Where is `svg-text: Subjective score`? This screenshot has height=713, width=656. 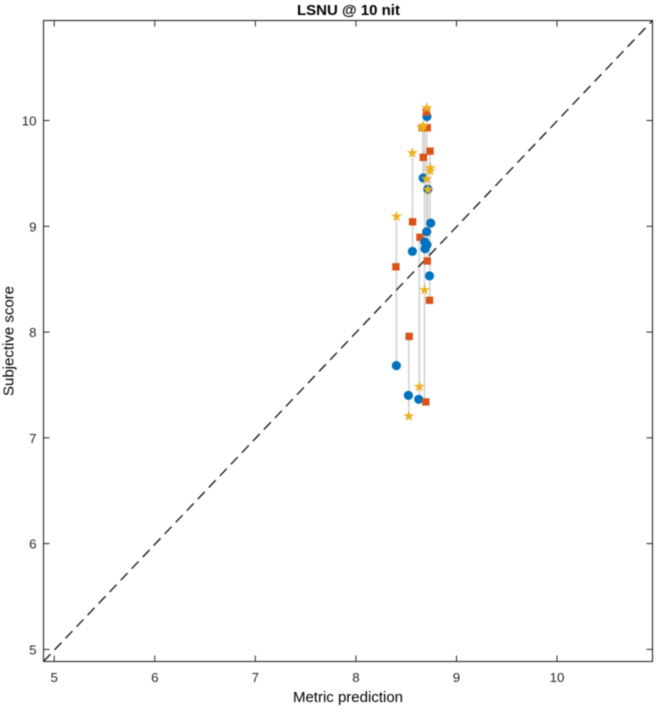
svg-text: Subjective score is located at coordinates (9, 341).